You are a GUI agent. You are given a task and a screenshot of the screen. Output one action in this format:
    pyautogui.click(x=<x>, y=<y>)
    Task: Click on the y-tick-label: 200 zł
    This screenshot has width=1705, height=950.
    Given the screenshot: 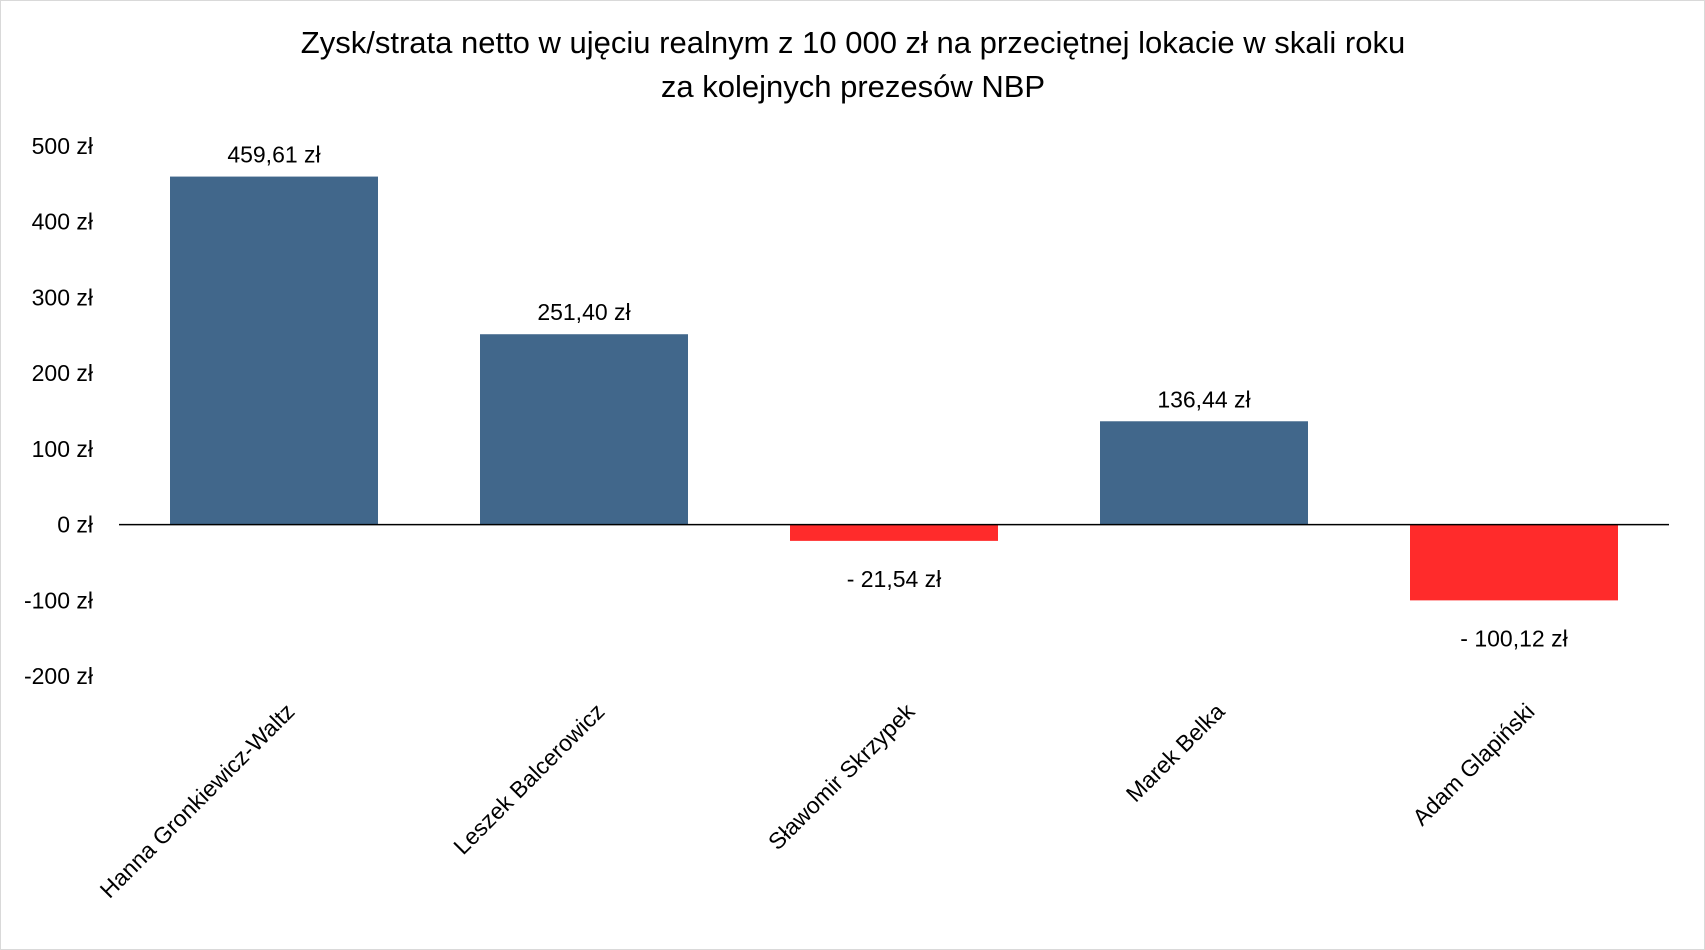 What is the action you would take?
    pyautogui.click(x=62, y=373)
    